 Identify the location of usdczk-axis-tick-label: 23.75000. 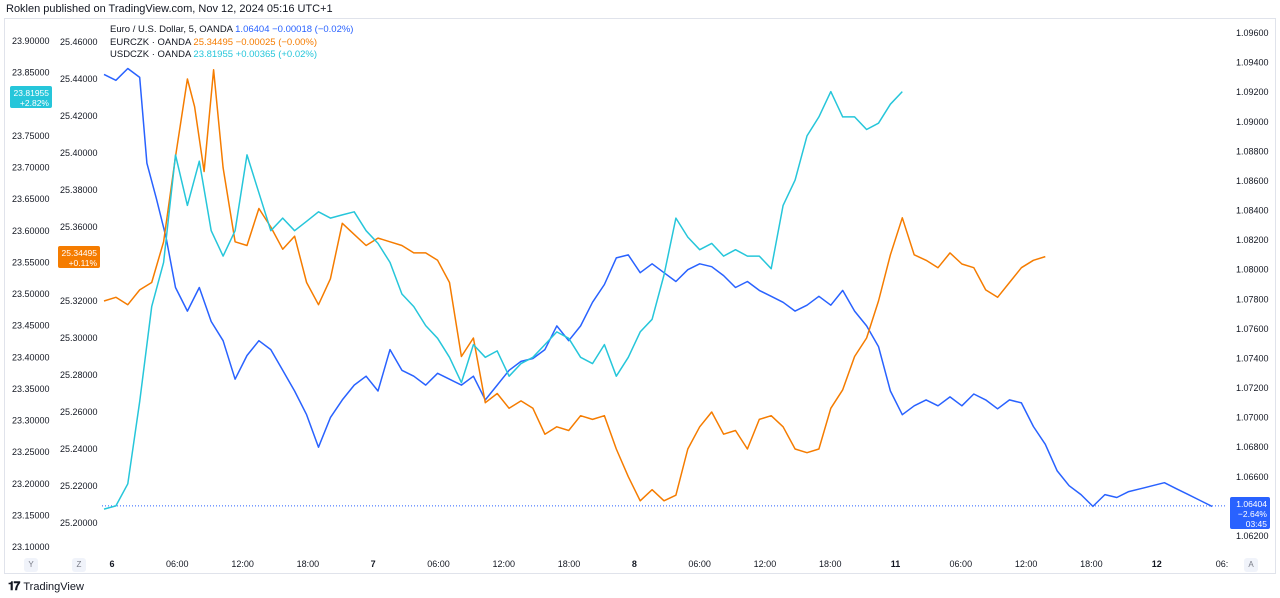
(31, 136).